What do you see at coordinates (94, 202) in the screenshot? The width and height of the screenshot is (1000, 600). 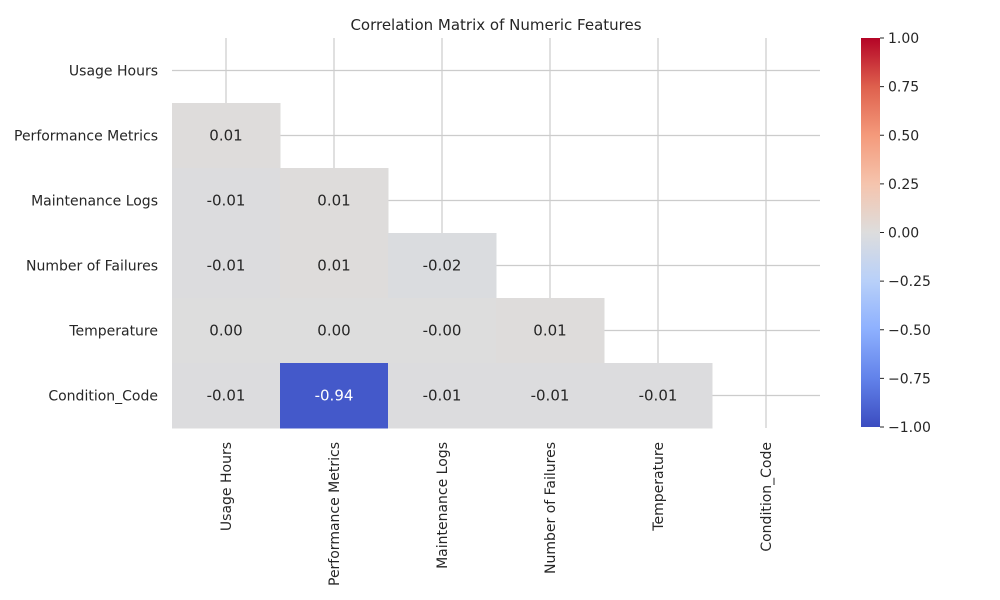 I see `y-tick-label: Maintenance Logs` at bounding box center [94, 202].